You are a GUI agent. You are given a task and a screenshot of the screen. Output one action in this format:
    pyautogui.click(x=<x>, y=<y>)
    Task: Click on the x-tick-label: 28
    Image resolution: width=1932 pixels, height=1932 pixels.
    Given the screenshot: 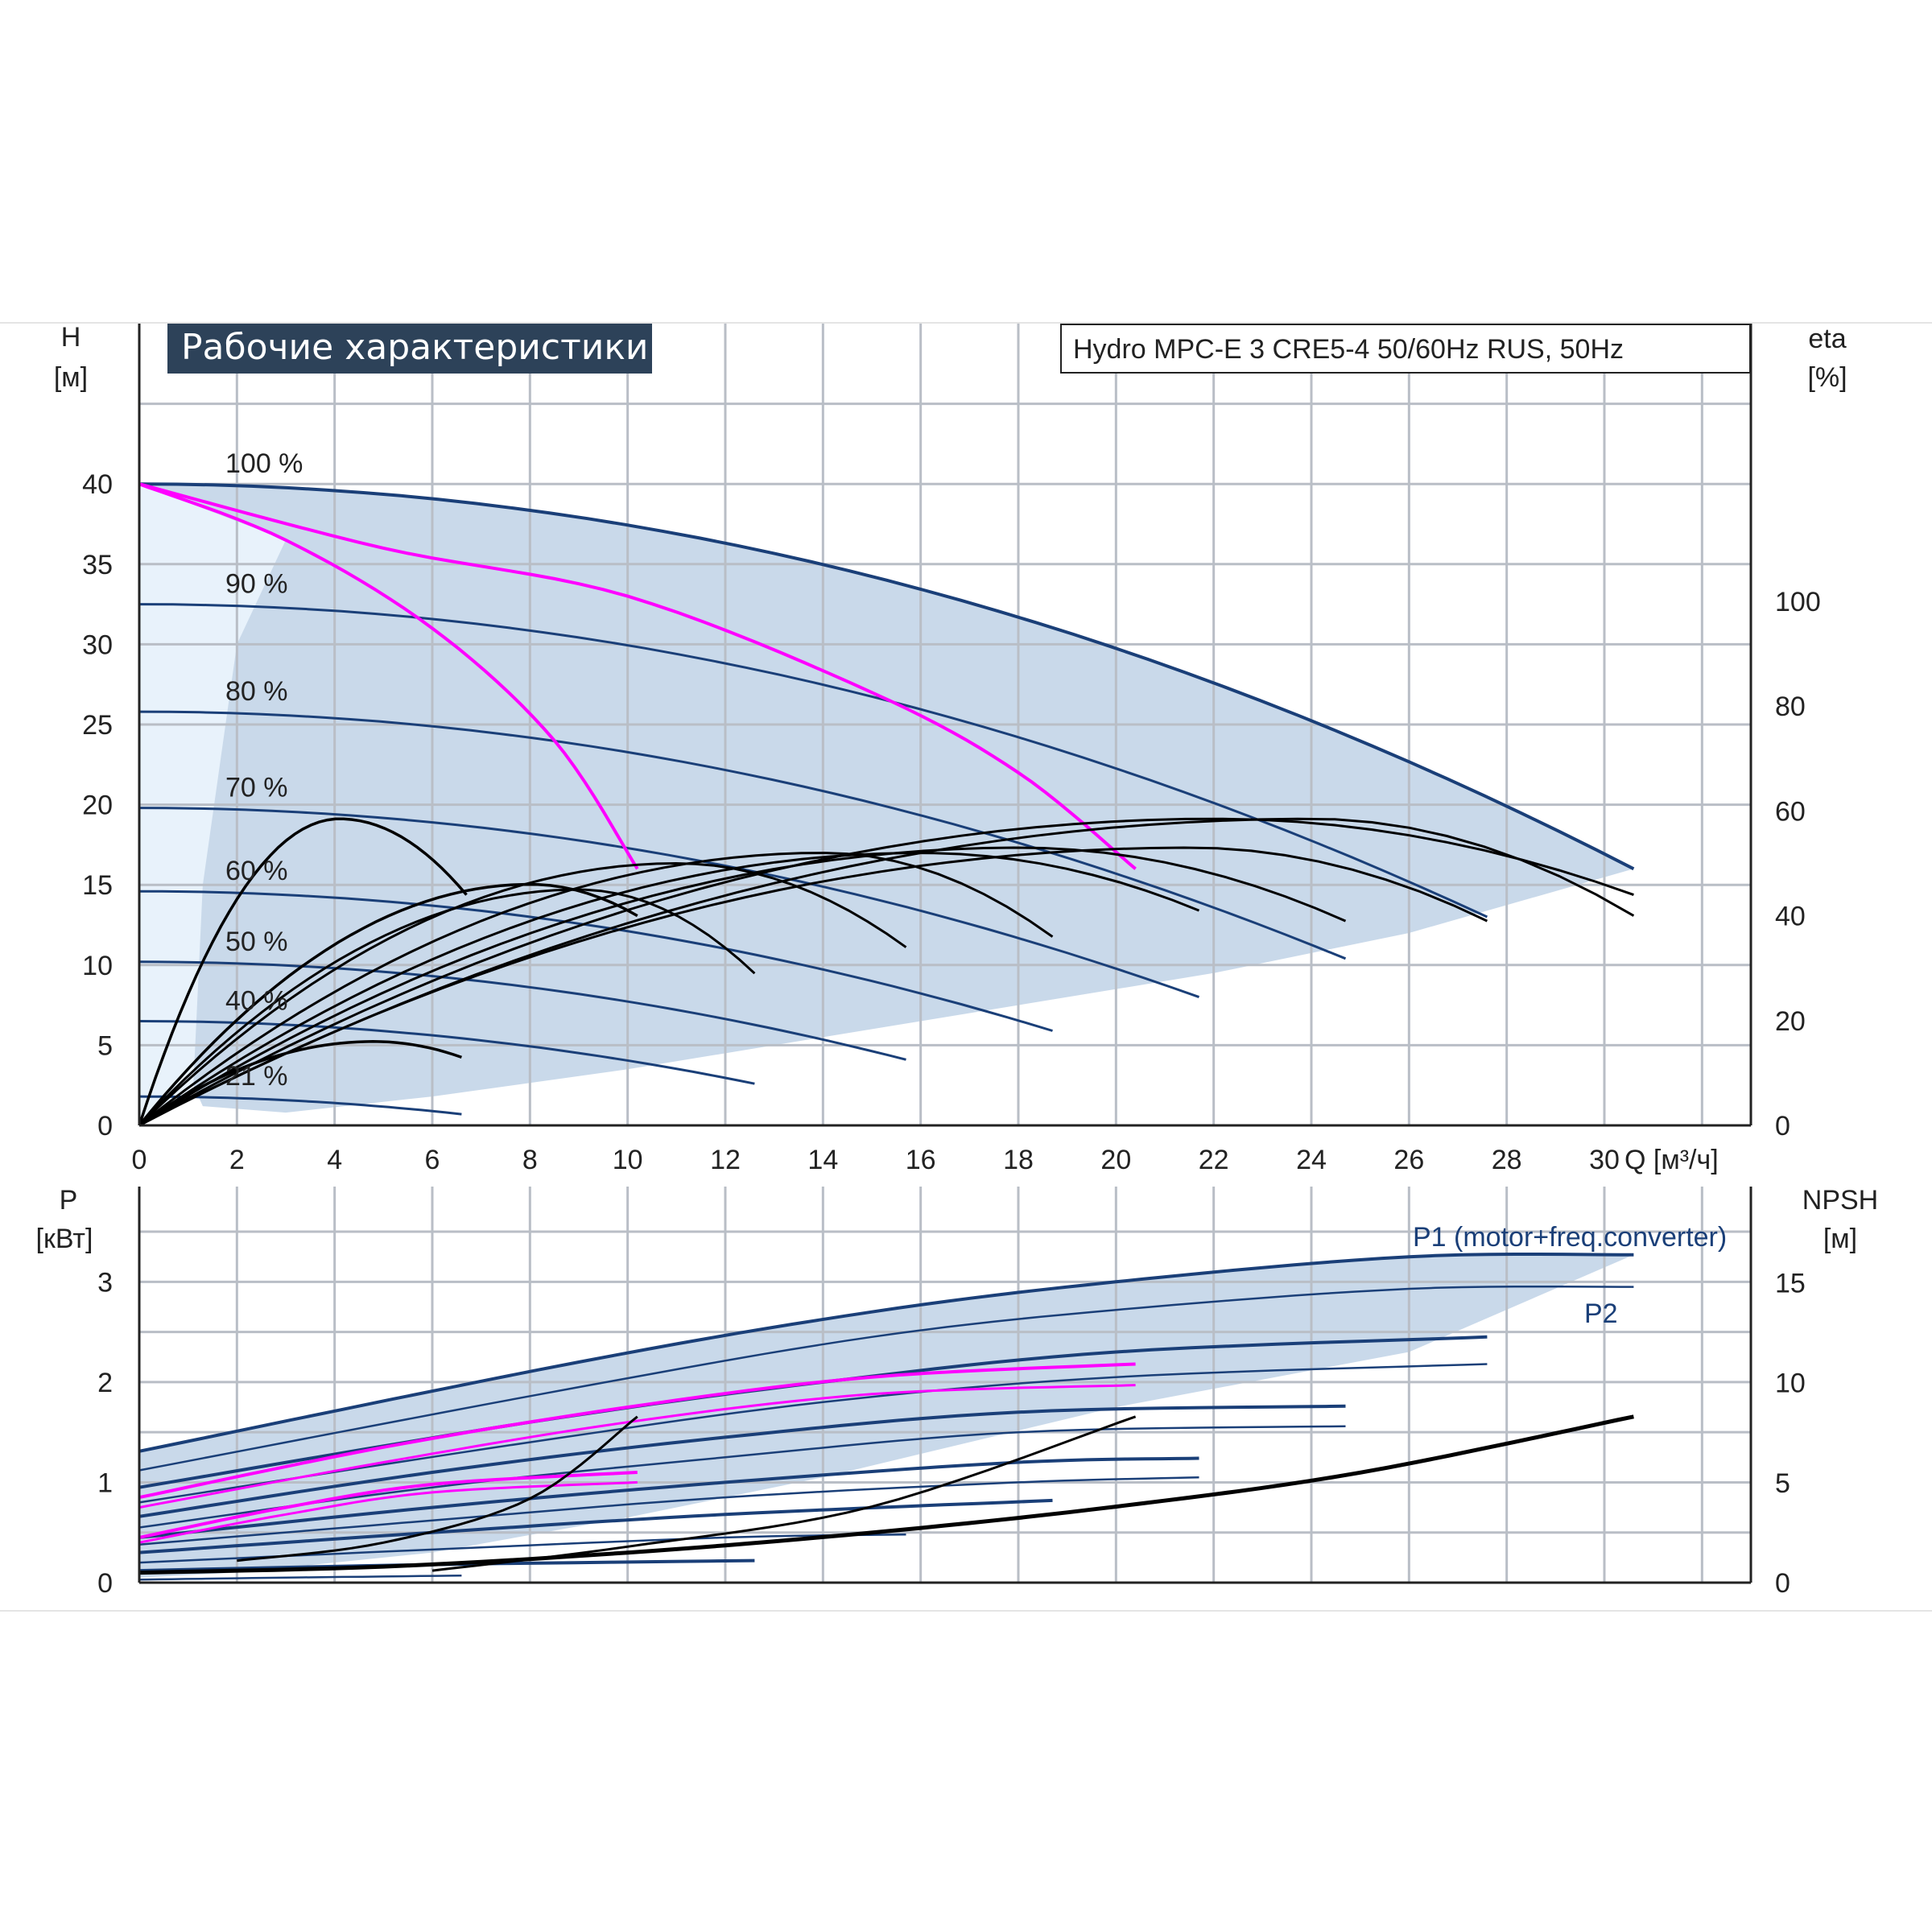 What is the action you would take?
    pyautogui.click(x=1507, y=1160)
    